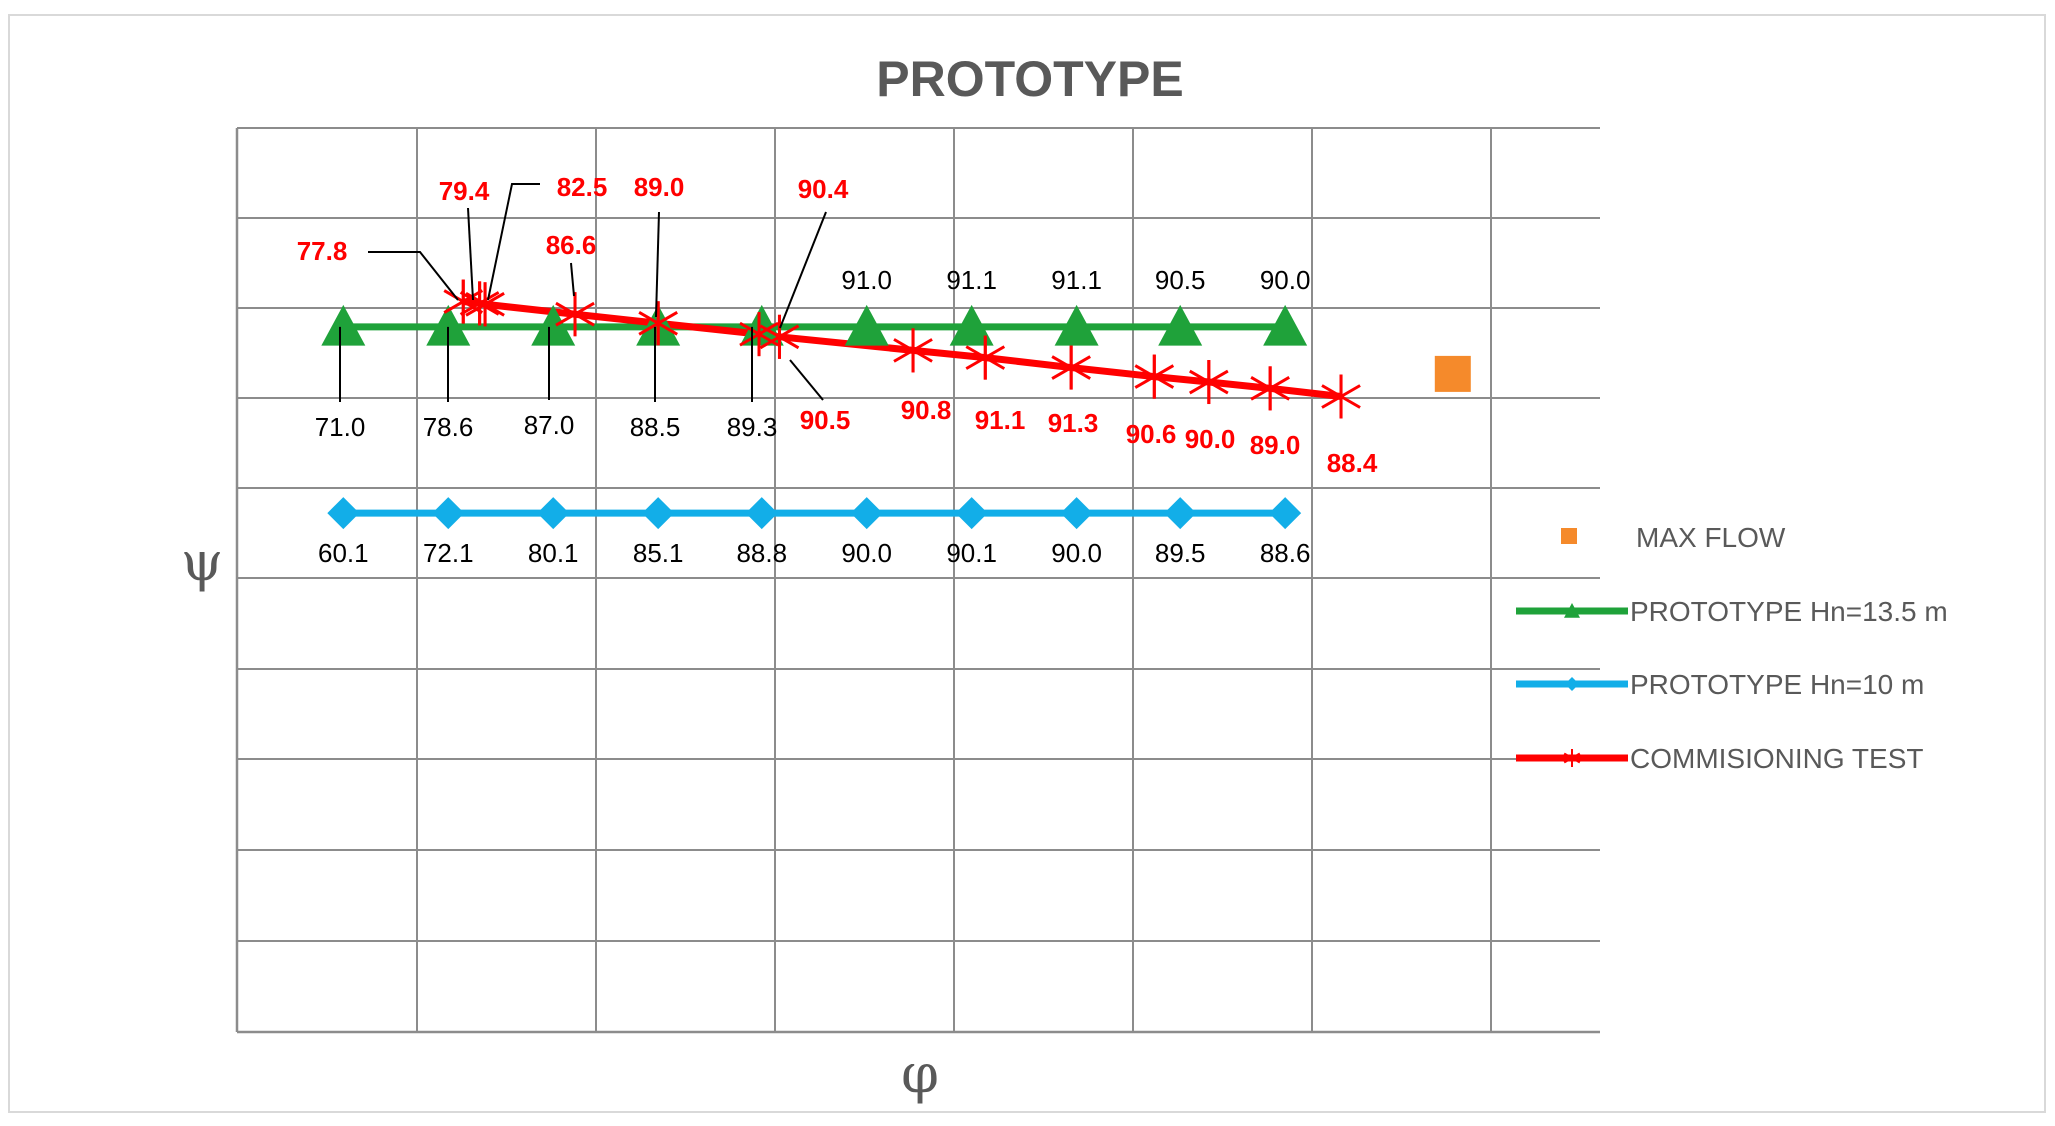  Describe the element at coordinates (202, 561) in the screenshot. I see `y-axis-label: ψ` at that location.